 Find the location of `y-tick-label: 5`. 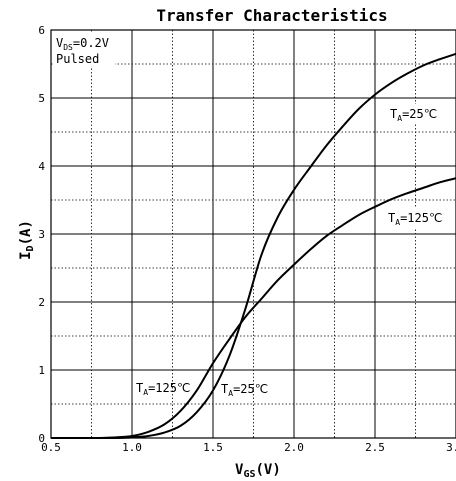

y-tick-label: 5 is located at coordinates (41, 98).